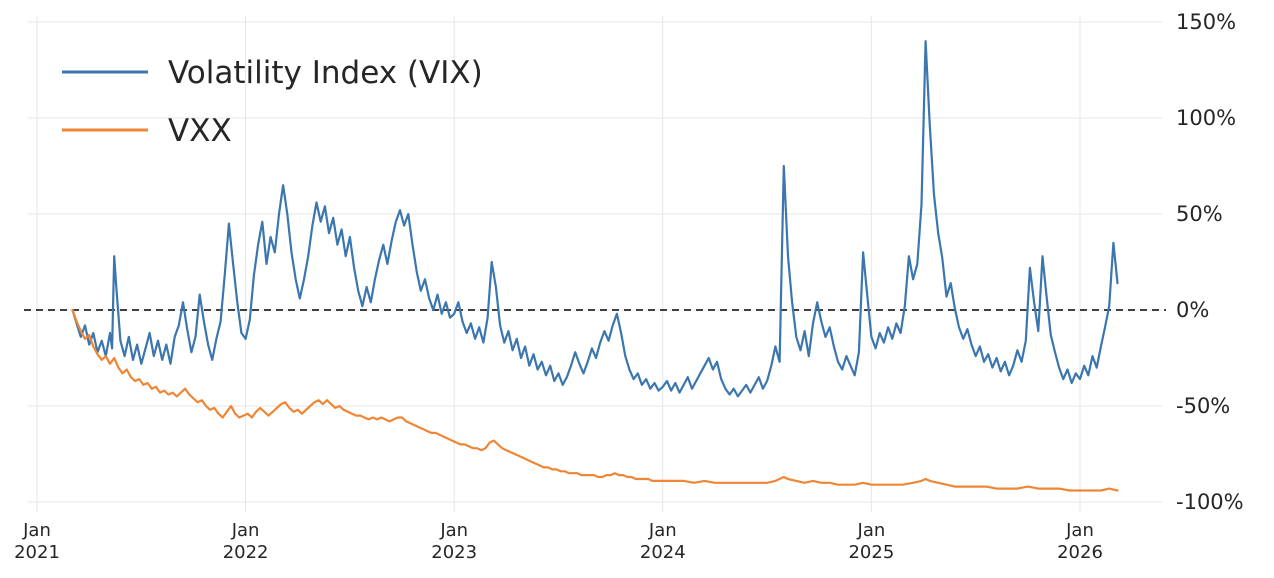 This screenshot has width=1274, height=578. What do you see at coordinates (871, 552) in the screenshot?
I see `x-tick-year-label: 2025` at bounding box center [871, 552].